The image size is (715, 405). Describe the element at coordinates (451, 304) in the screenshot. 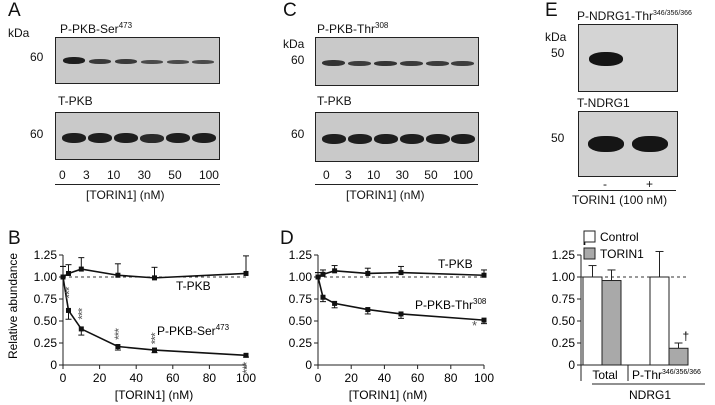

I see `series-label: P-PKB-Thr308` at that location.